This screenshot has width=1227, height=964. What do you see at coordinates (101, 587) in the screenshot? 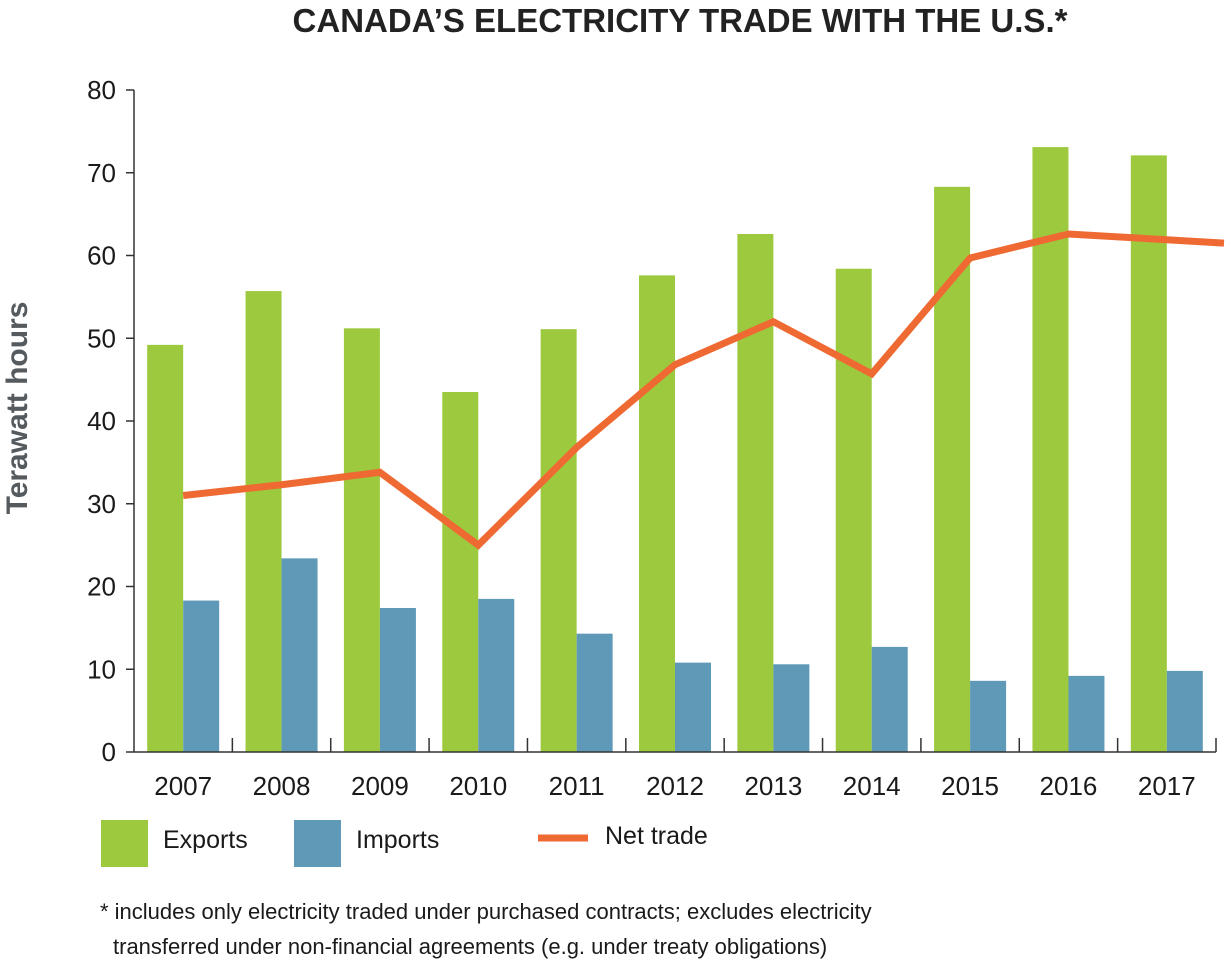
I see `y-tick-label: 20` at bounding box center [101, 587].